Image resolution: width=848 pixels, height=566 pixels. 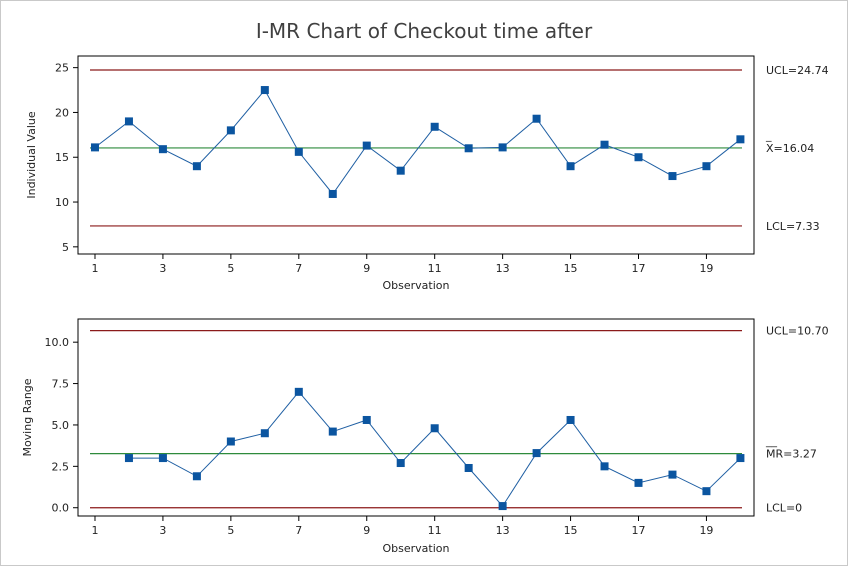 I want to click on y-tick-label: 0.0, so click(x=61, y=508).